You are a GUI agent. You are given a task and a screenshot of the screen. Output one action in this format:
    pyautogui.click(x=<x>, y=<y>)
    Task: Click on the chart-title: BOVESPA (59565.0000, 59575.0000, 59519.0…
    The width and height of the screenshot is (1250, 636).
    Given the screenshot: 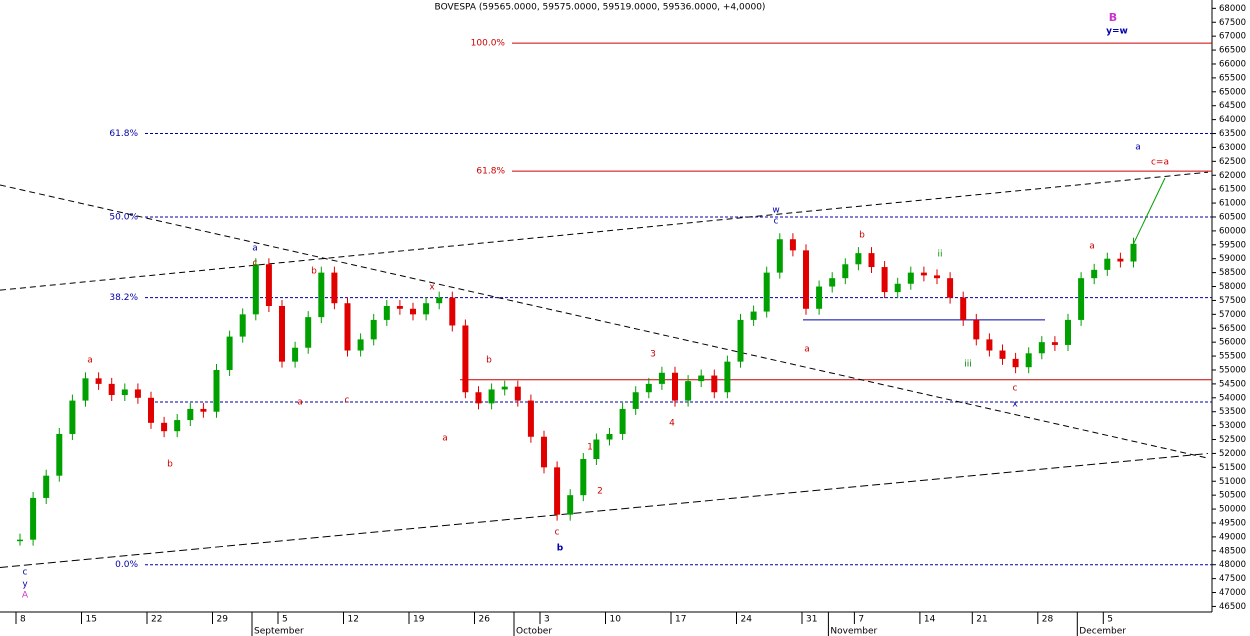 What is the action you would take?
    pyautogui.click(x=600, y=8)
    